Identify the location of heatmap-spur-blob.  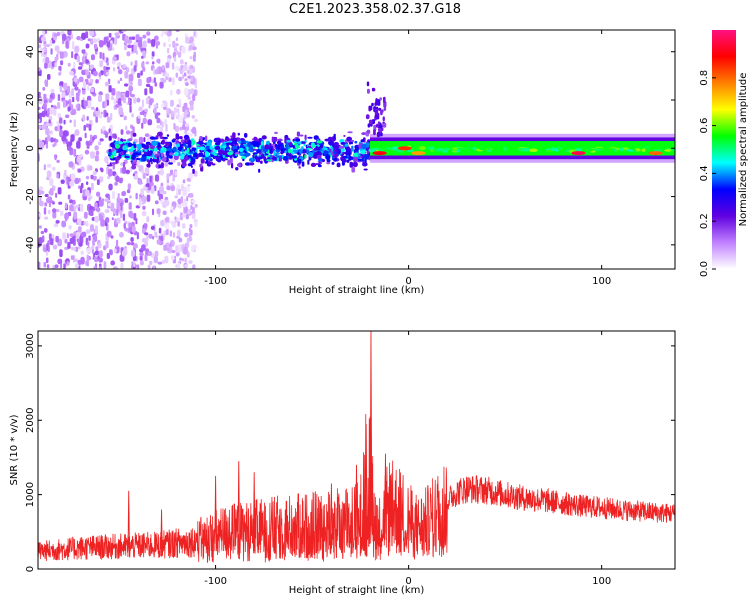
(382, 129).